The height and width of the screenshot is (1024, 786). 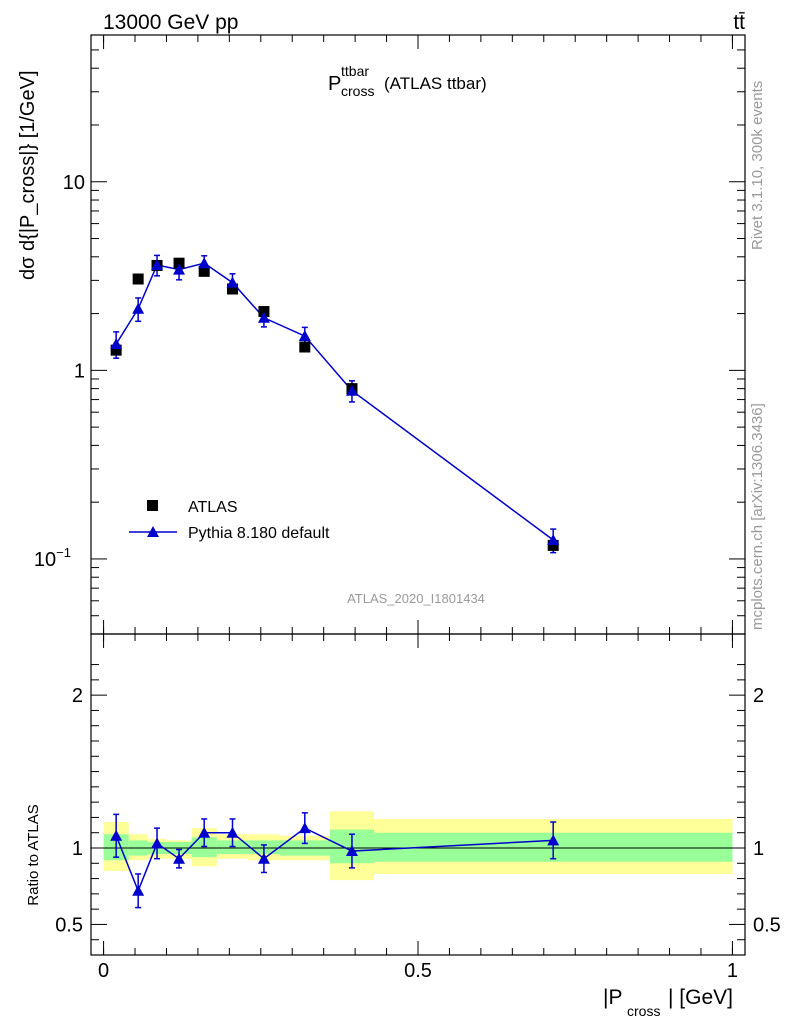 What do you see at coordinates (77, 696) in the screenshot?
I see `lower-y-tick-label: 2` at bounding box center [77, 696].